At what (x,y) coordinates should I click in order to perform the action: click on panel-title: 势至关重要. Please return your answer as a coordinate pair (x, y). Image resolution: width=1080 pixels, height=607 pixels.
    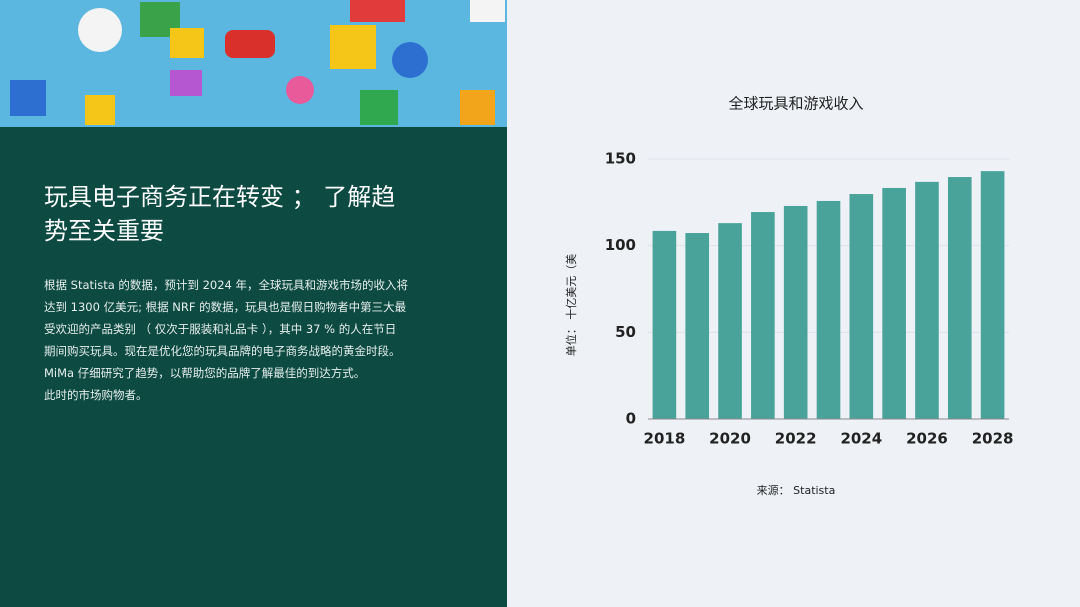
    Looking at the image, I should click on (104, 231).